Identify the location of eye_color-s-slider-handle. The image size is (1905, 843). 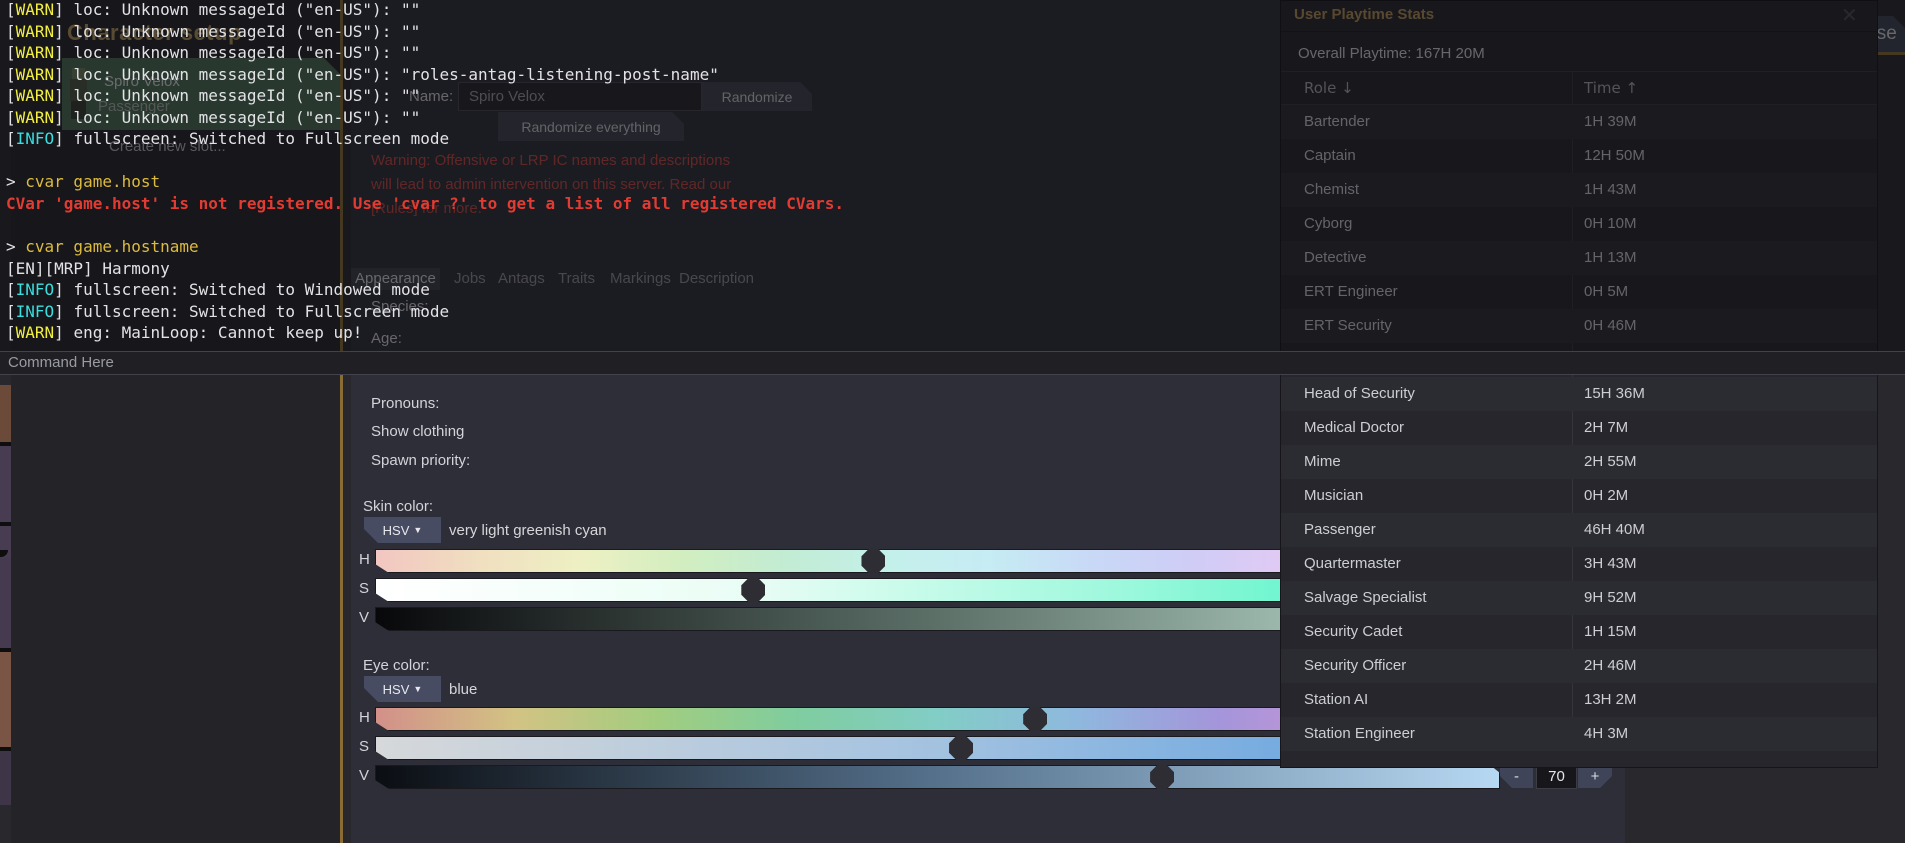
(961, 748).